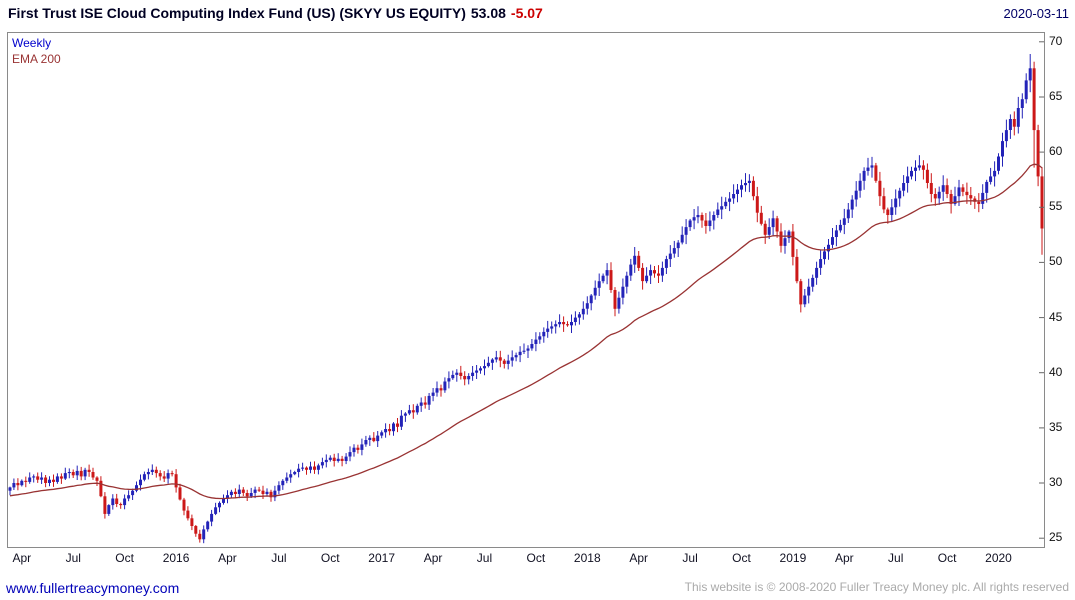  What do you see at coordinates (382, 558) in the screenshot?
I see `x-tick-label: 2017` at bounding box center [382, 558].